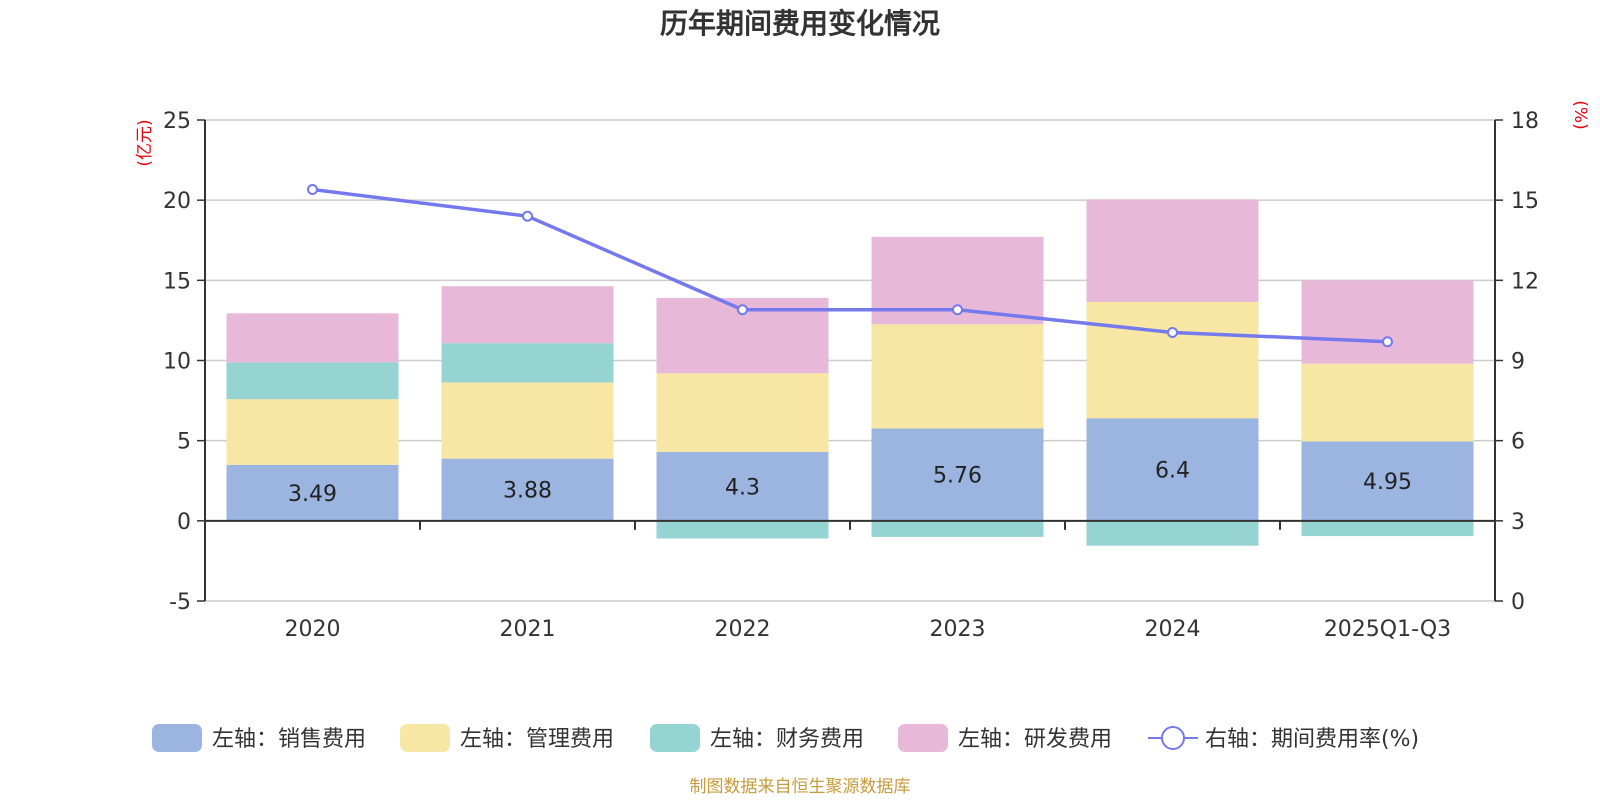  Describe the element at coordinates (1518, 442) in the screenshot. I see `right-axis-tick-label: 6` at that location.